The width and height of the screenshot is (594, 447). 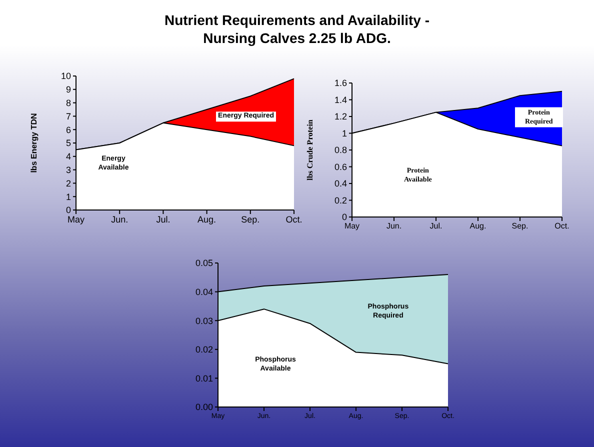 What do you see at coordinates (204, 407) in the screenshot?
I see `y-tick-label: 0.00` at bounding box center [204, 407].